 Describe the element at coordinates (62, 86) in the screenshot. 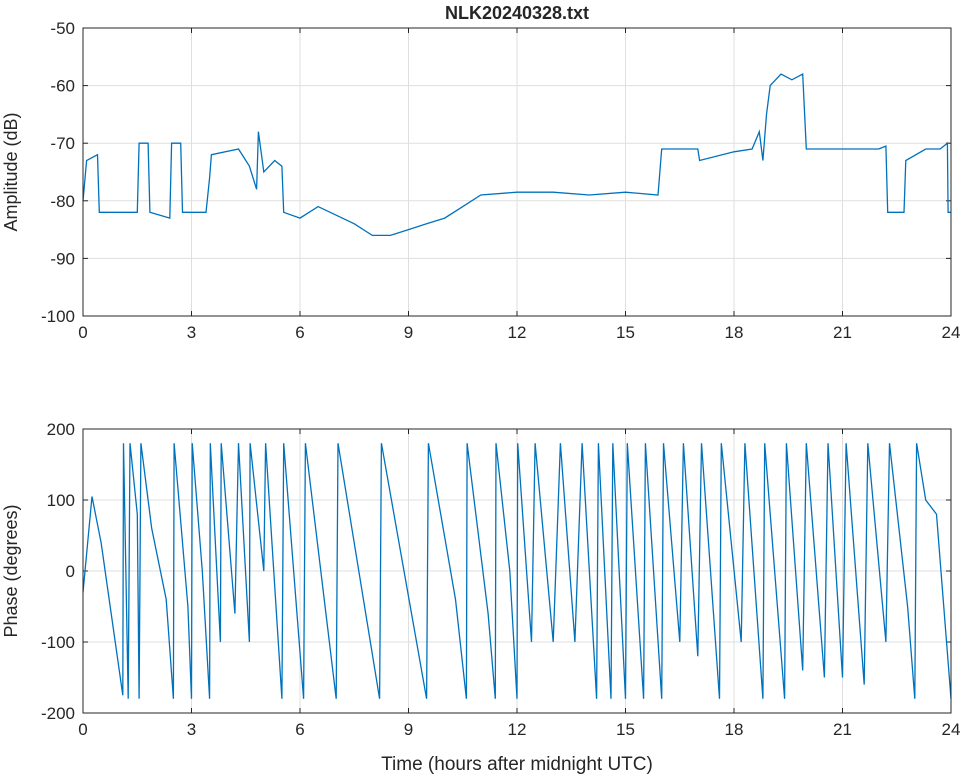

I see `y-tick-label: -60` at that location.